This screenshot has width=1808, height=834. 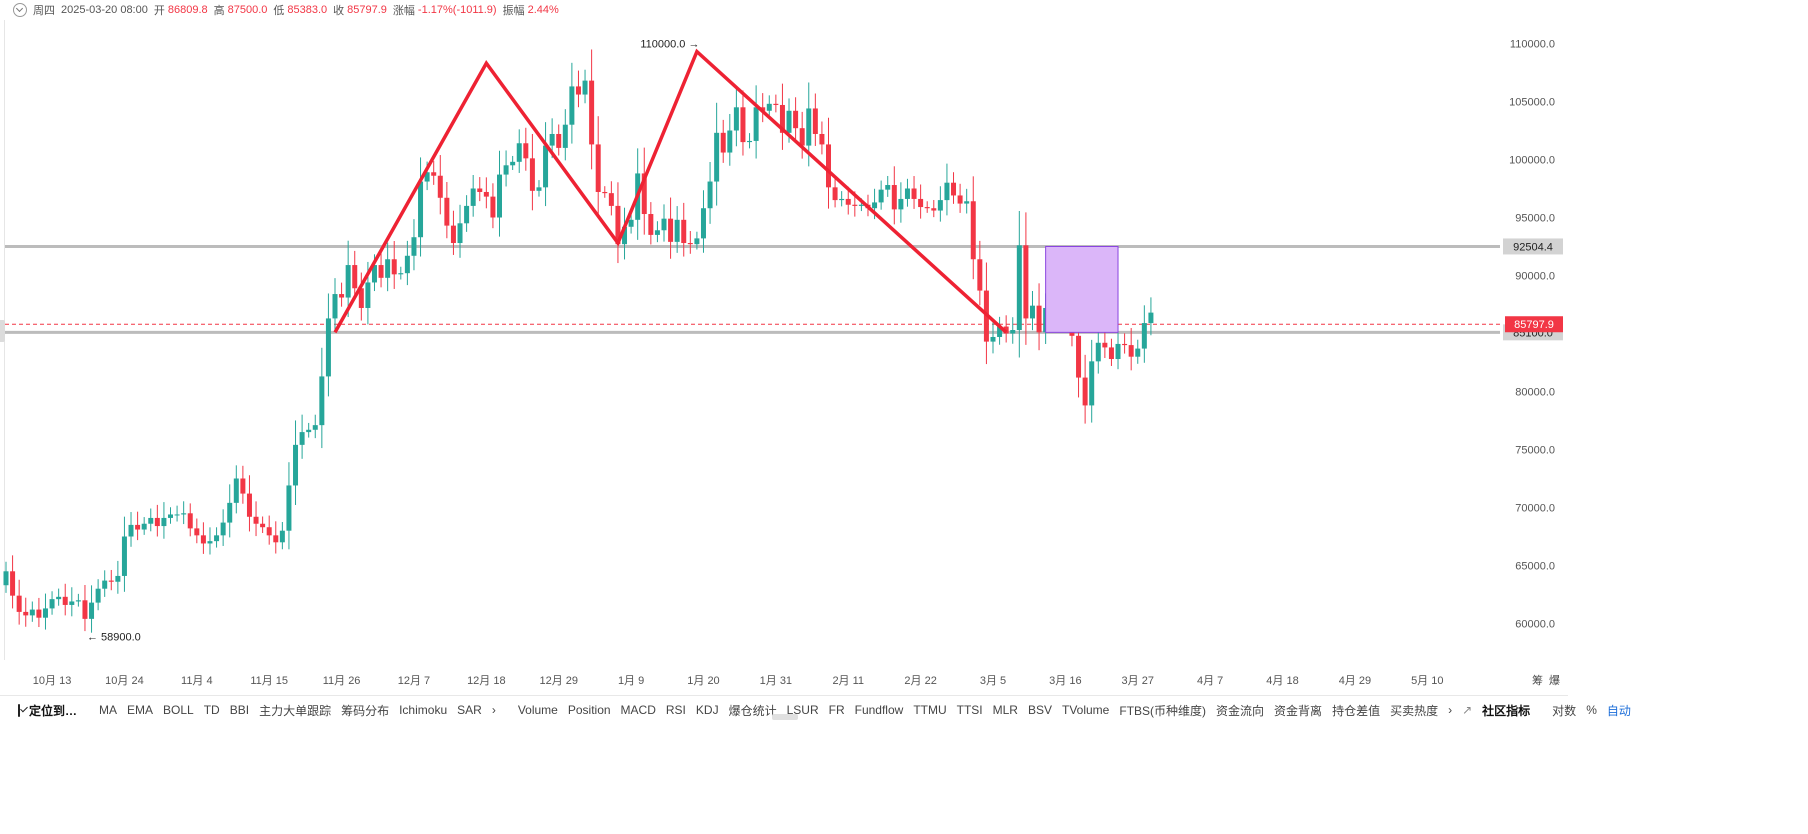 What do you see at coordinates (675, 710) in the screenshot?
I see `indicator-rsi: RSI` at bounding box center [675, 710].